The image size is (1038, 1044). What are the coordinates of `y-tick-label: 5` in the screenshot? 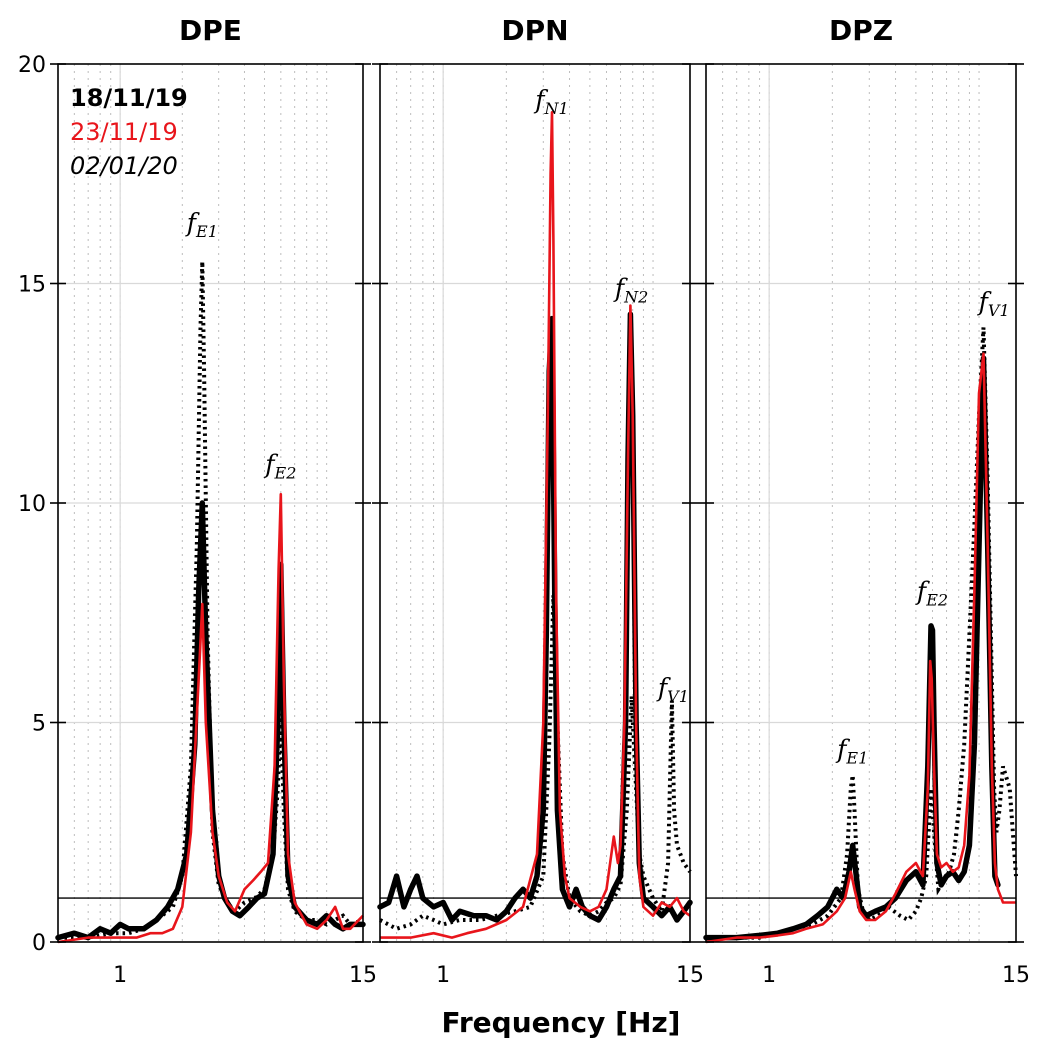 It's located at (39, 724).